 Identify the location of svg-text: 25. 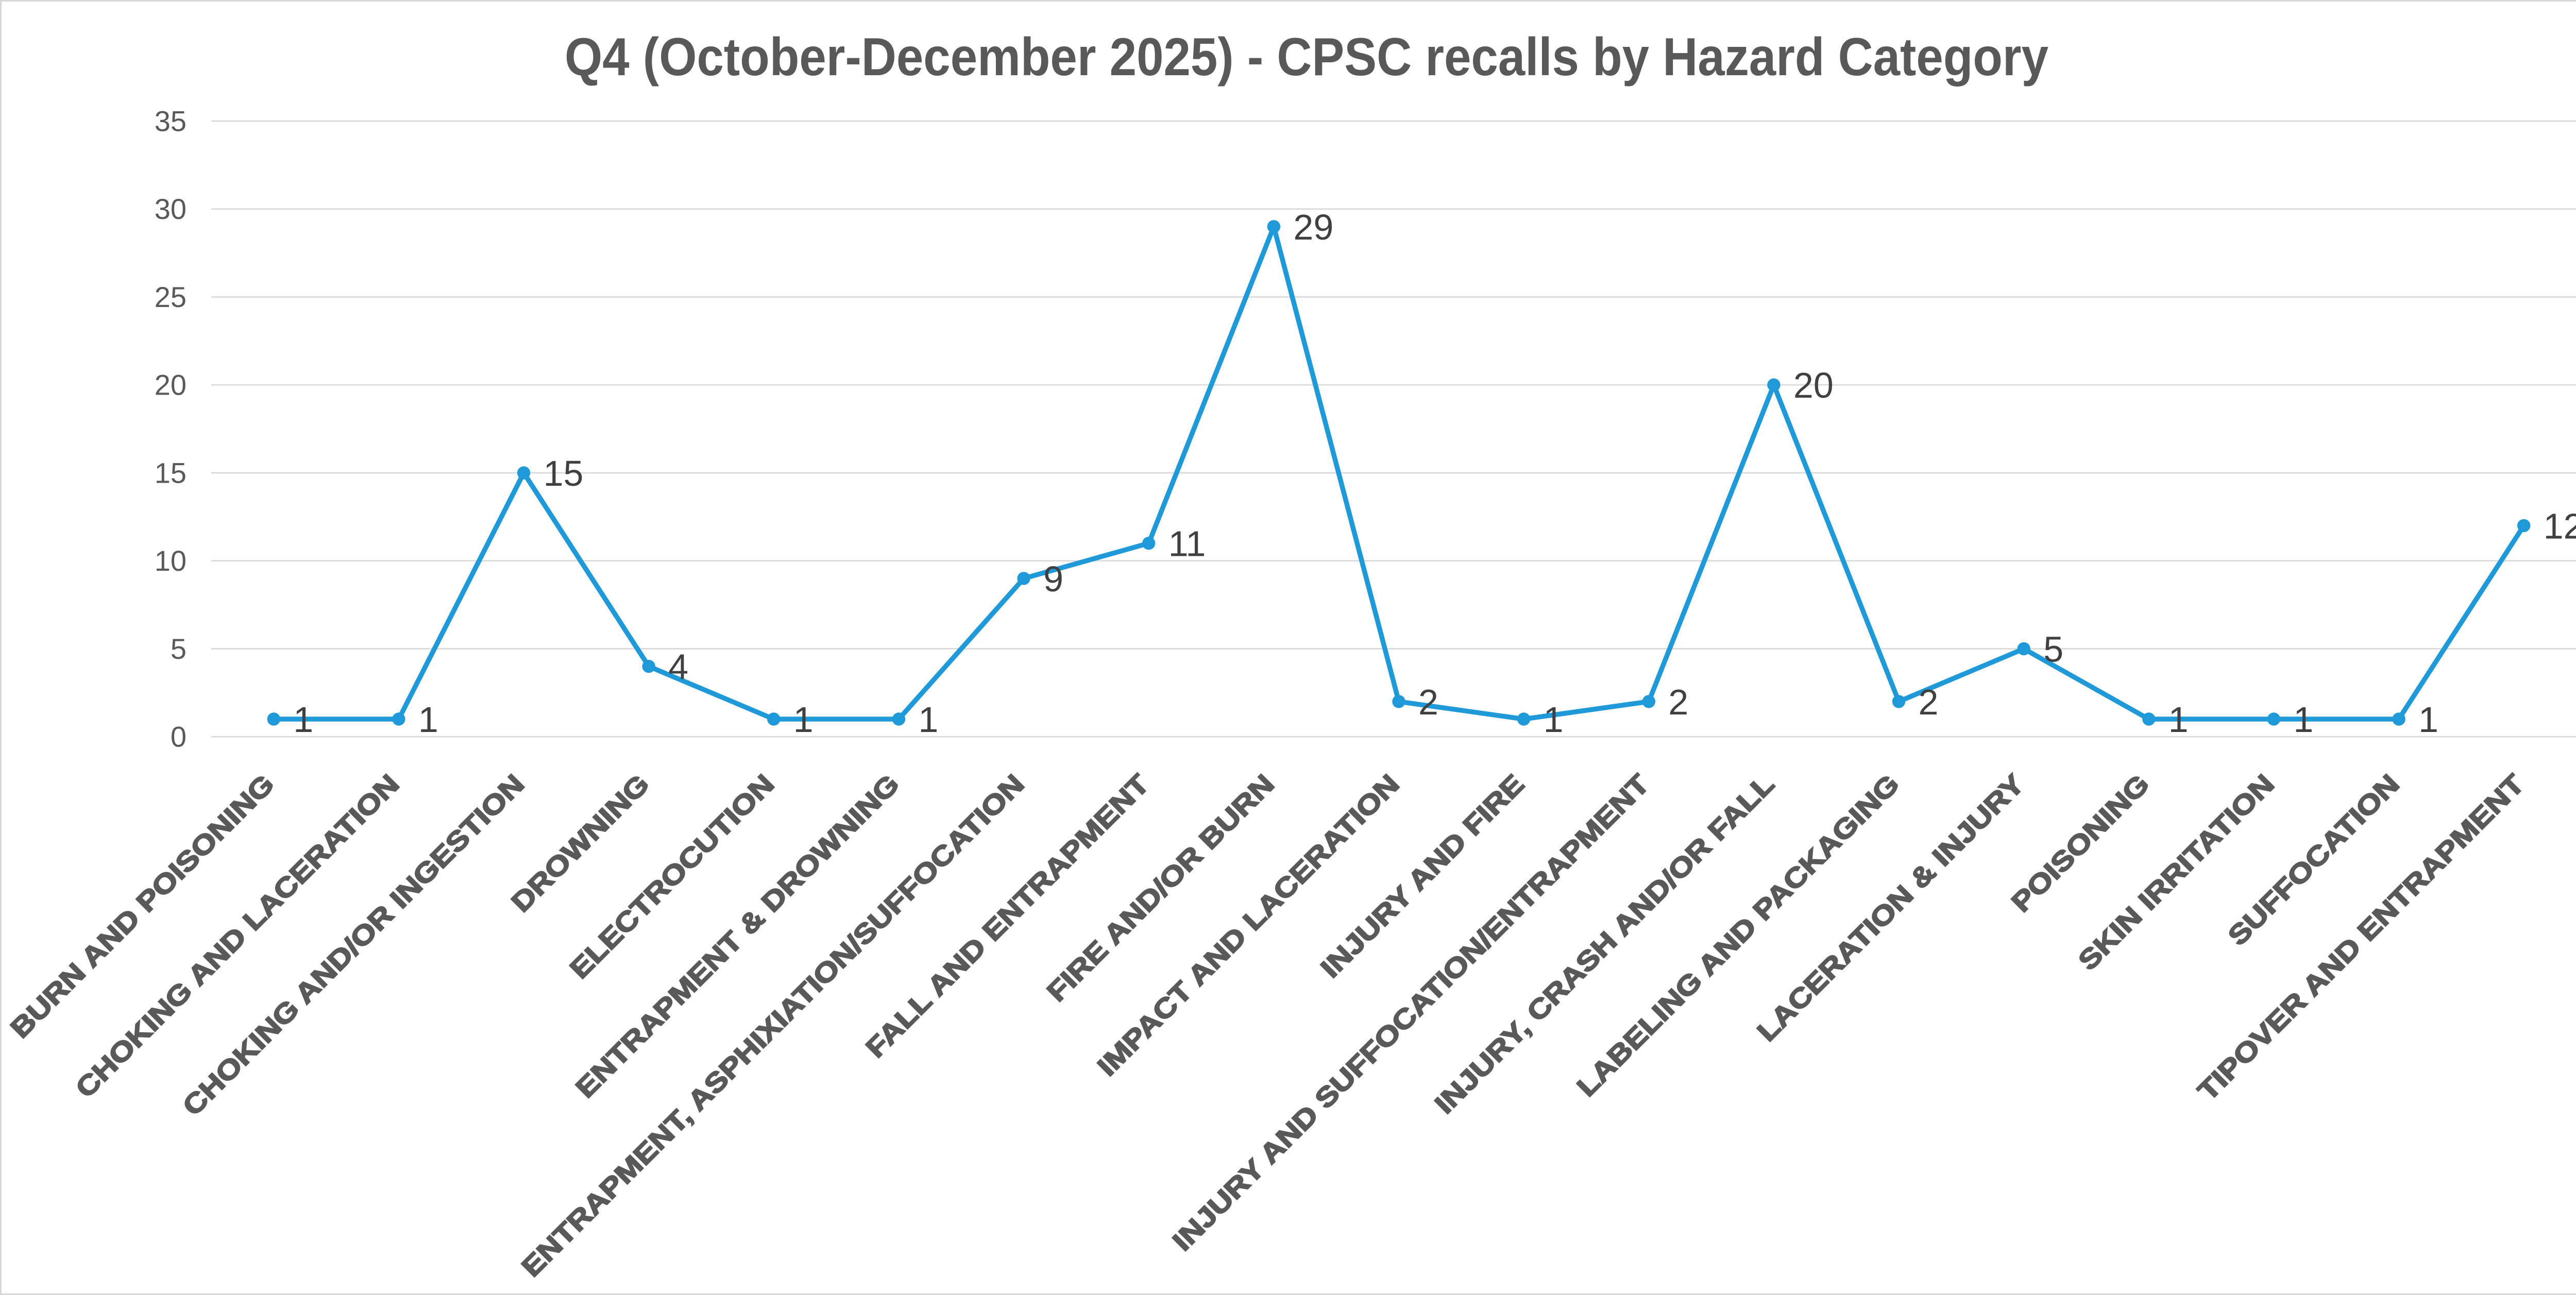
(171, 297).